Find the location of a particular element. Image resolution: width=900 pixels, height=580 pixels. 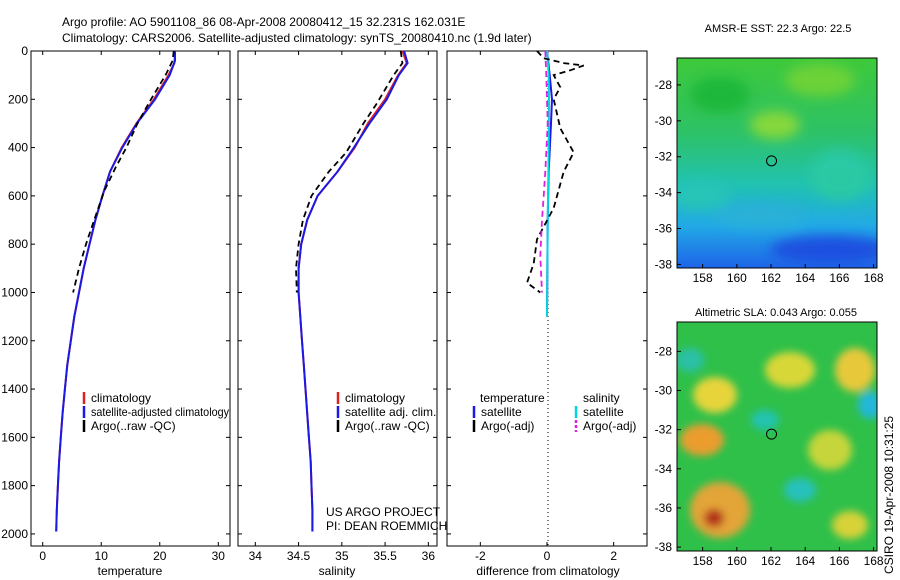

pi-label: PI: DEAN ROEMMICH is located at coordinates (386, 526).